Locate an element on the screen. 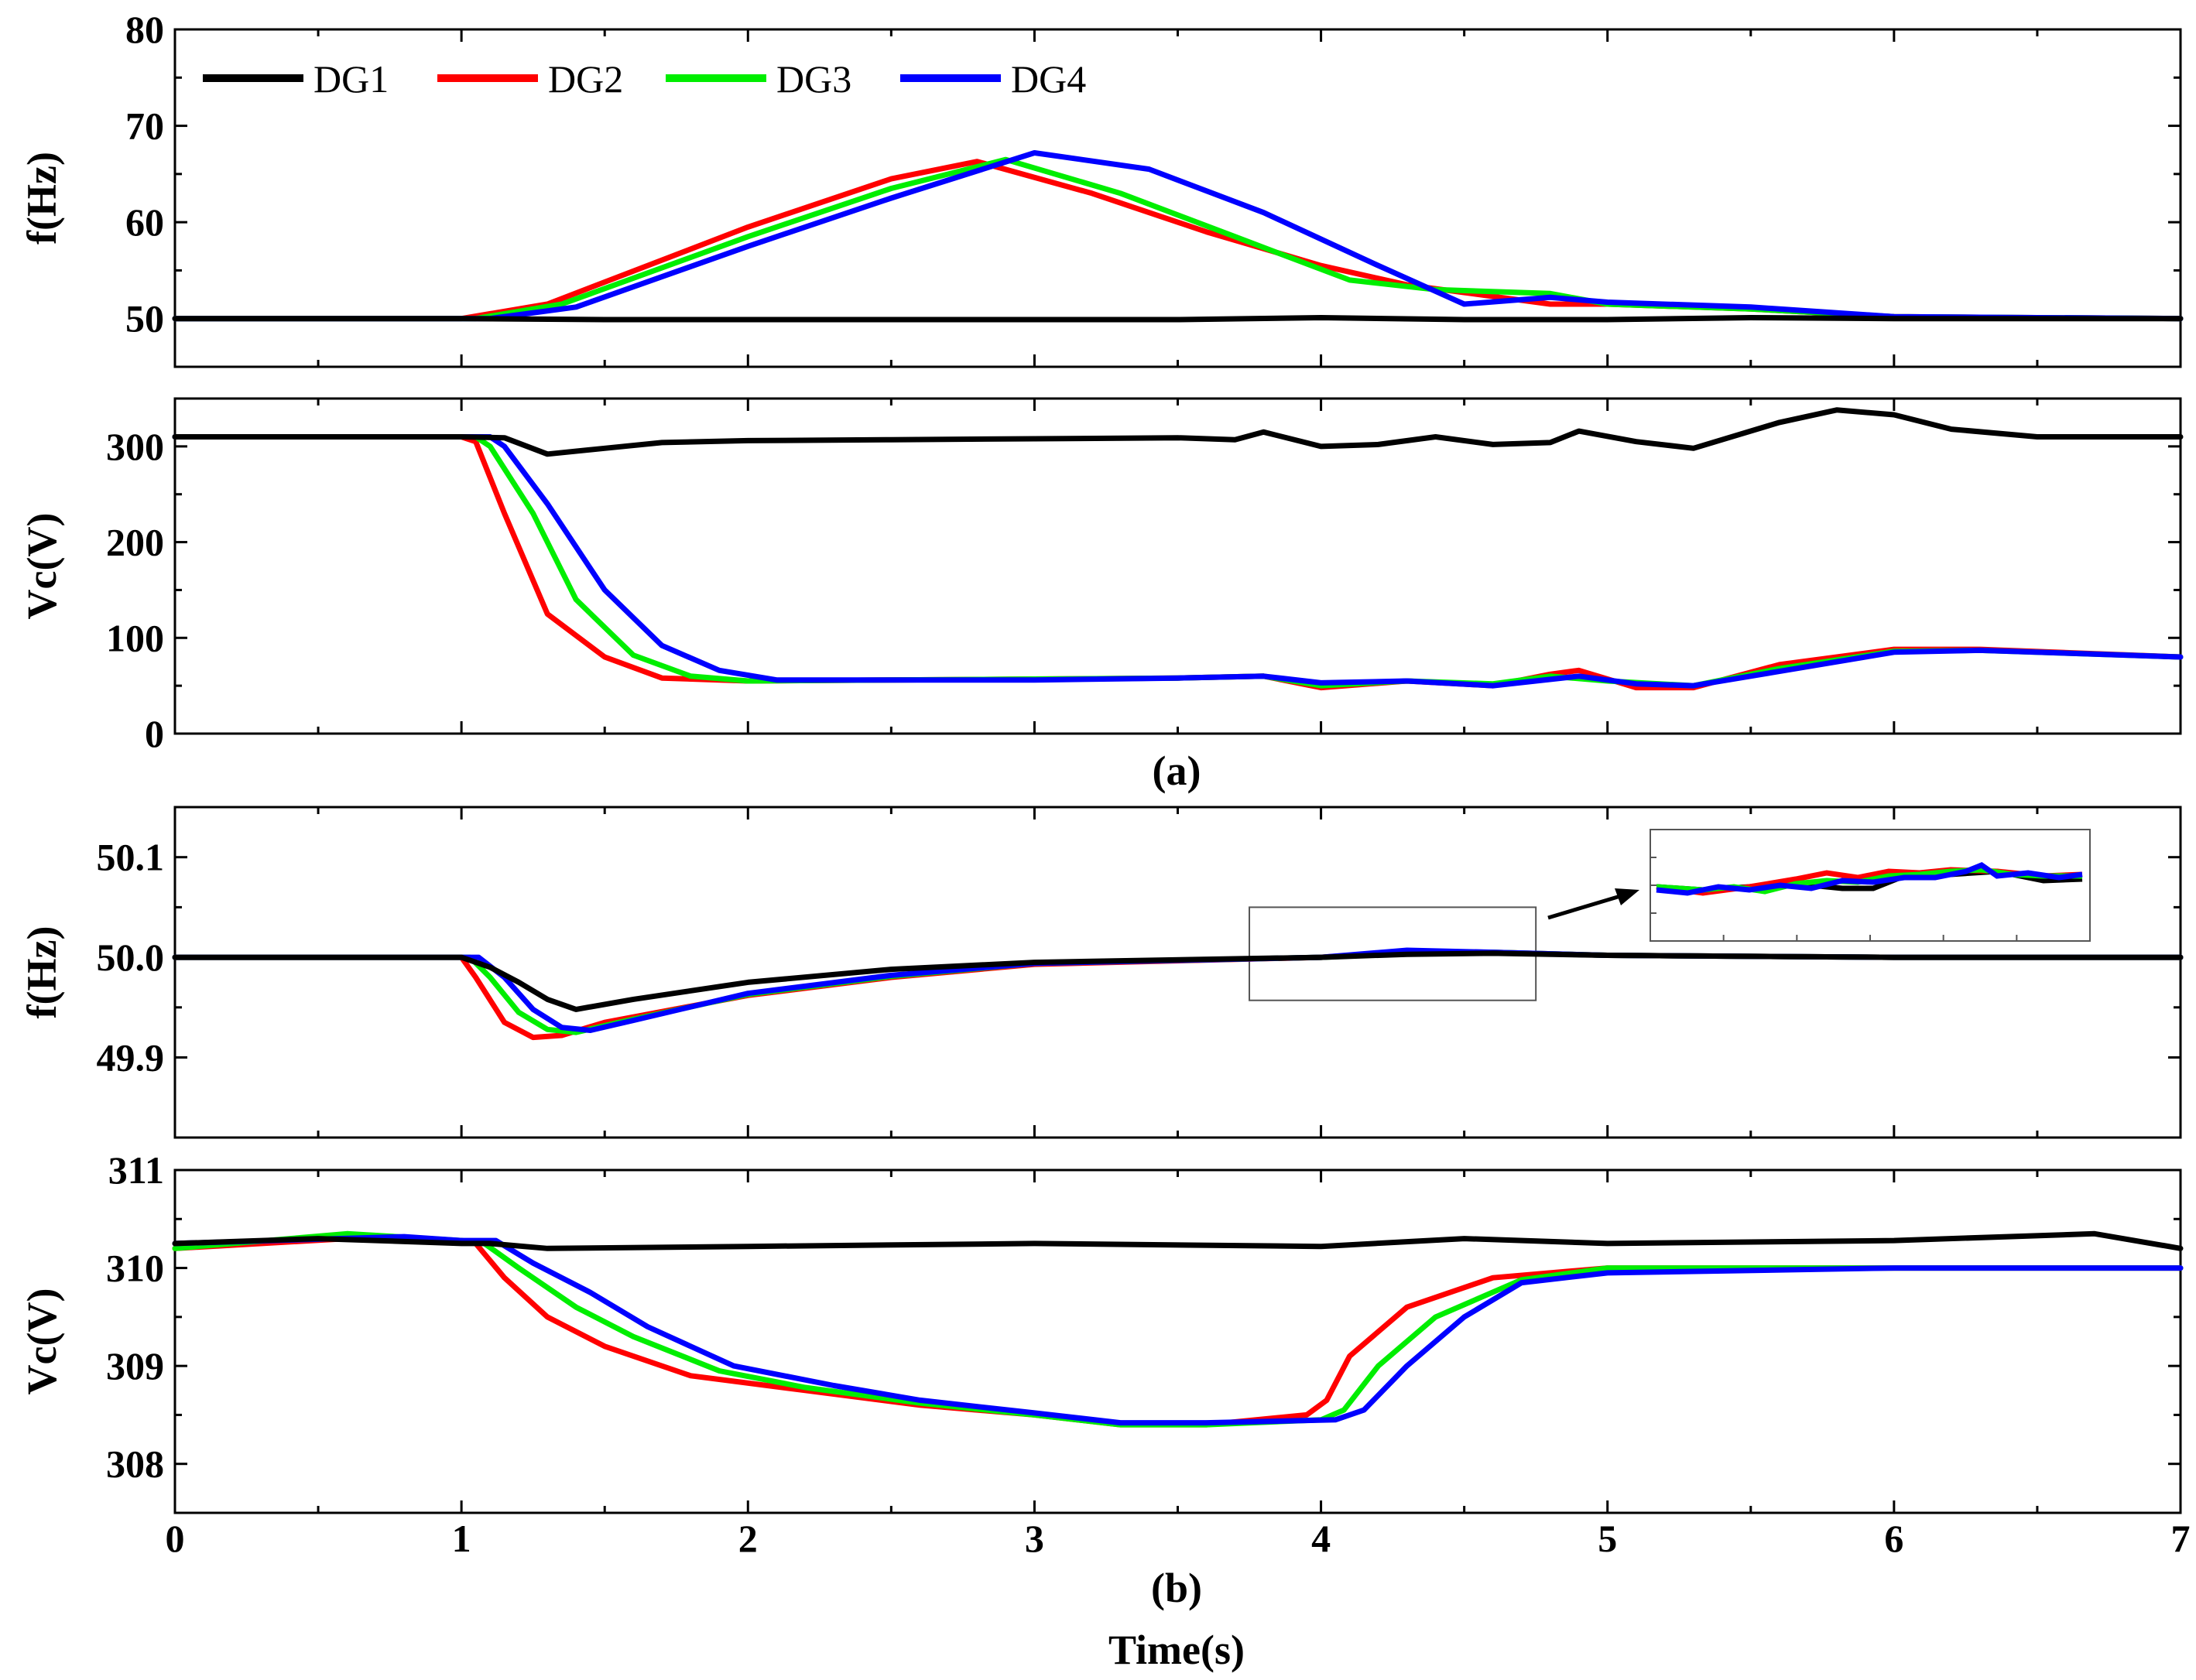 Image resolution: width=2196 pixels, height=1680 pixels. legend-label-dg1: DG1 is located at coordinates (351, 79).